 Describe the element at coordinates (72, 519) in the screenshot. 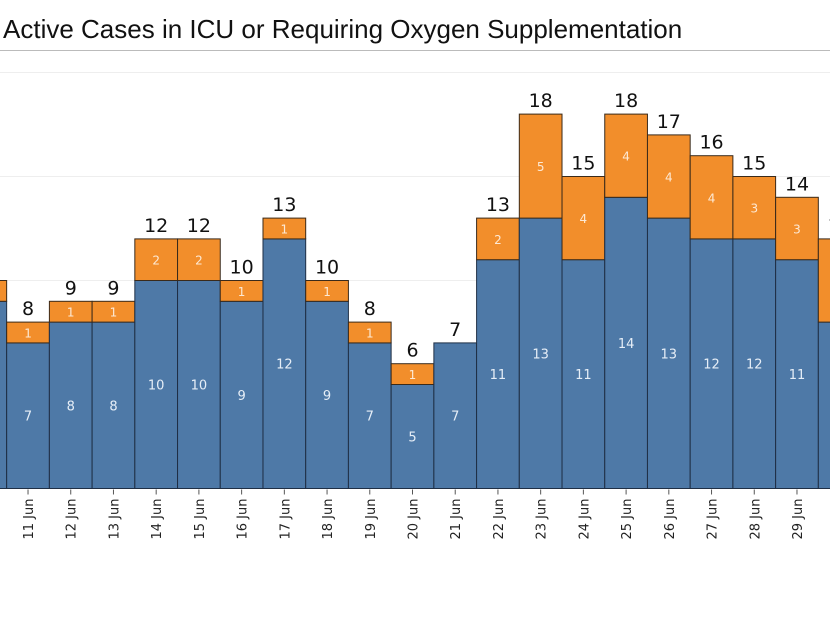

I see `x-tick-label: 12 Jun` at that location.